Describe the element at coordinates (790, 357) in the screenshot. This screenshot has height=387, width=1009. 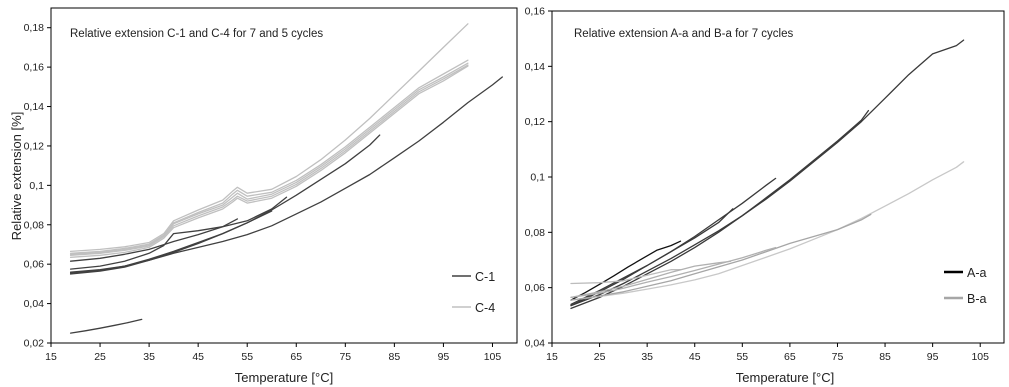
I see `right-x-tick-label: 65` at that location.